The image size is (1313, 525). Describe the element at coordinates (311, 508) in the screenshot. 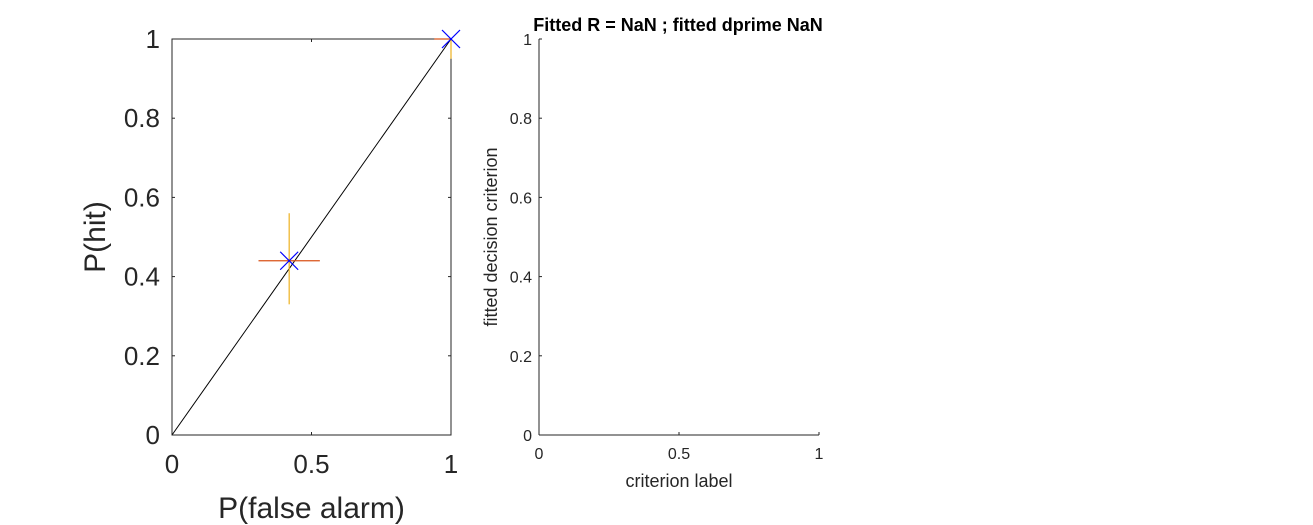

I see `roc-xlabel: P(false alarm)` at that location.